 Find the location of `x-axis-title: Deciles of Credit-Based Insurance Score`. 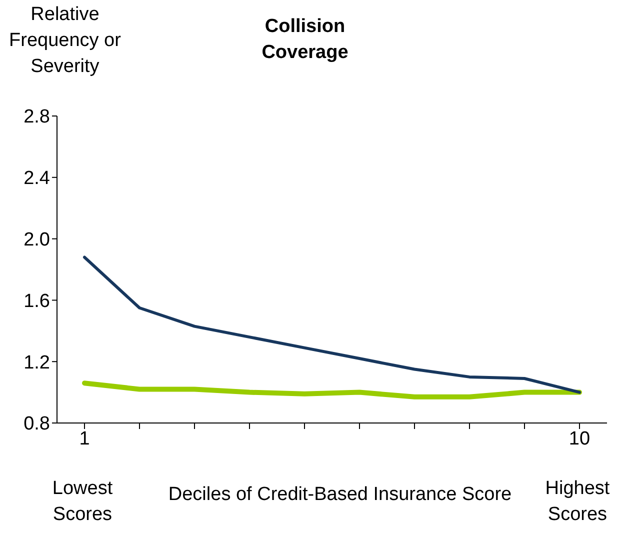

x-axis-title: Deciles of Credit-Based Insurance Score is located at coordinates (340, 495).